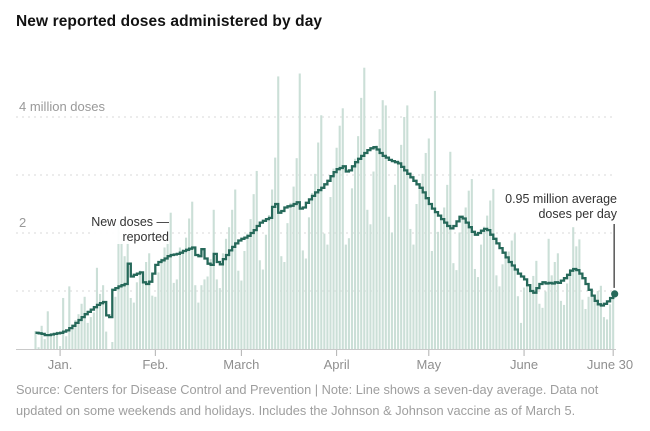 This screenshot has height=431, width=650. What do you see at coordinates (130, 229) in the screenshot?
I see `annotation-new-doses-reported: New doses — reported` at bounding box center [130, 229].